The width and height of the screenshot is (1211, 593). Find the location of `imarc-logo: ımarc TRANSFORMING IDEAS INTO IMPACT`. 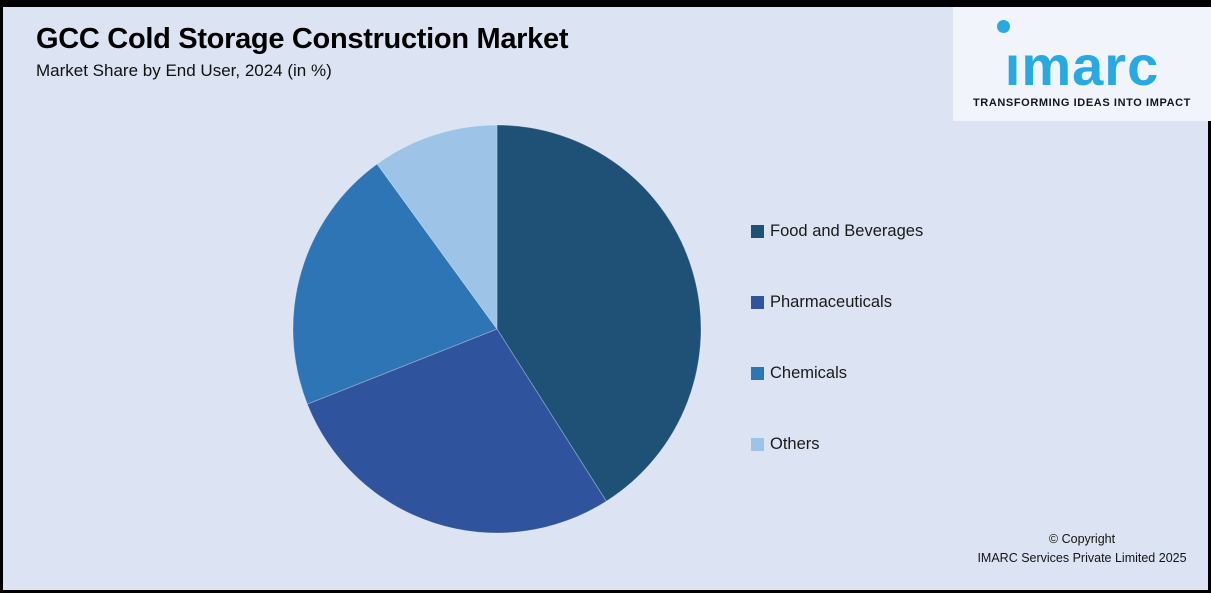

imarc-logo: ımarc TRANSFORMING IDEAS INTO IMPACT is located at coordinates (1082, 64).